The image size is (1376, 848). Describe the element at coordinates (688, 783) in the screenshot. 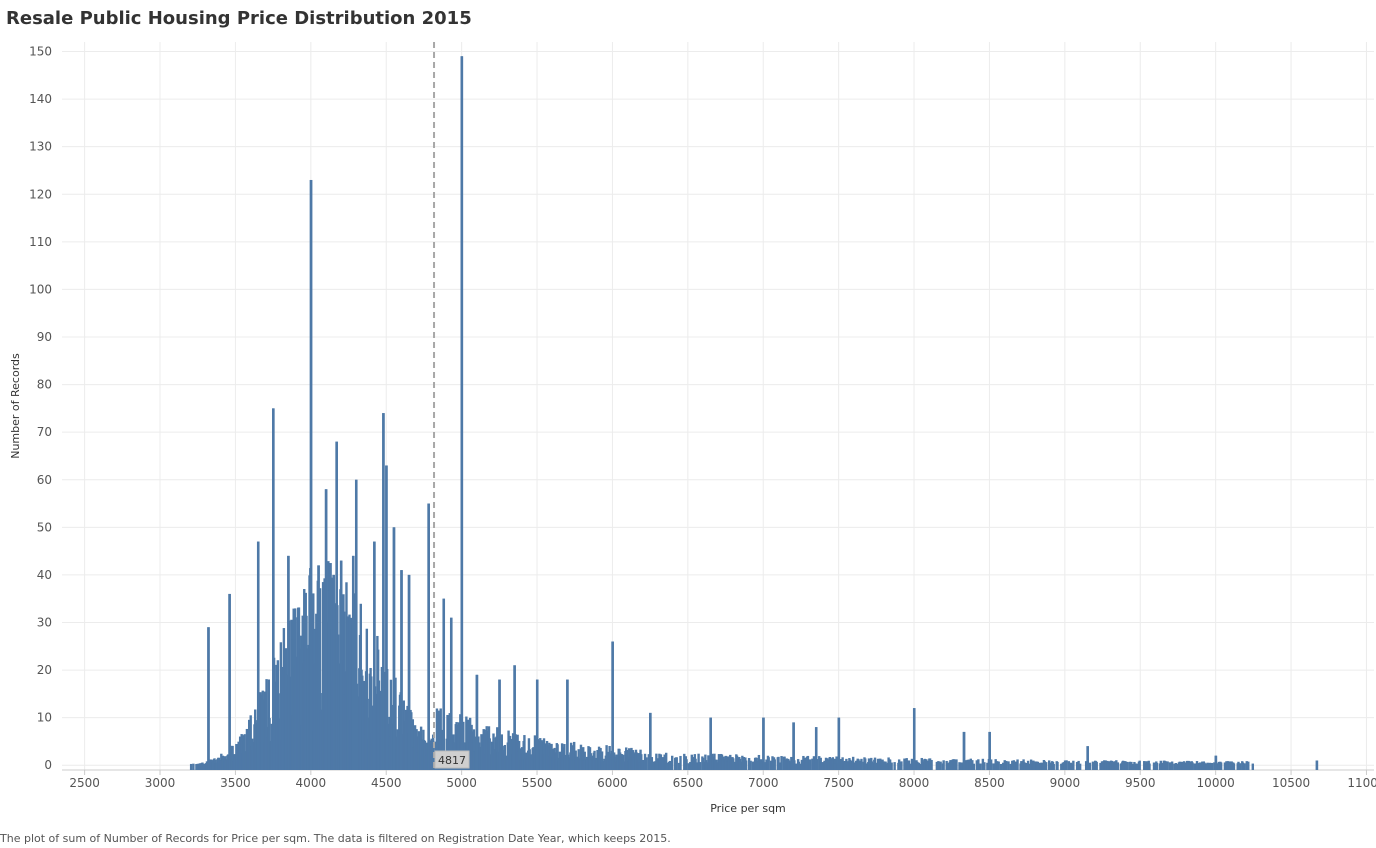

I see `x-tick-label: 6500` at that location.